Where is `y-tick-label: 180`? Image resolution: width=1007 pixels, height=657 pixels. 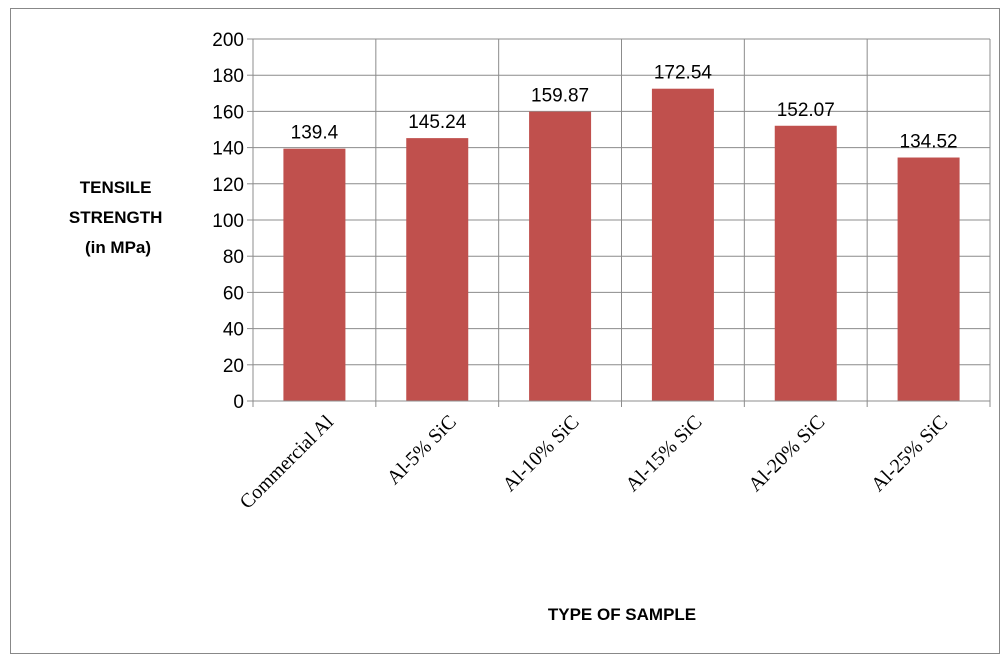 y-tick-label: 180 is located at coordinates (228, 76).